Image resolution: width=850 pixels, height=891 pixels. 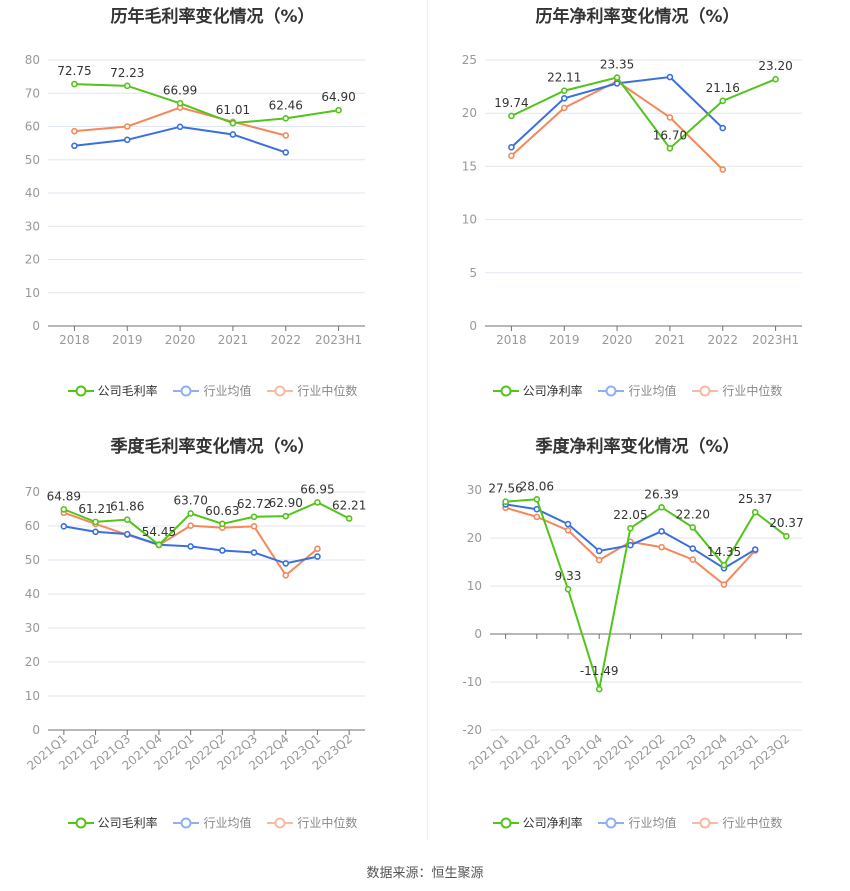 I want to click on y-tick-label: 80, so click(x=32, y=60).